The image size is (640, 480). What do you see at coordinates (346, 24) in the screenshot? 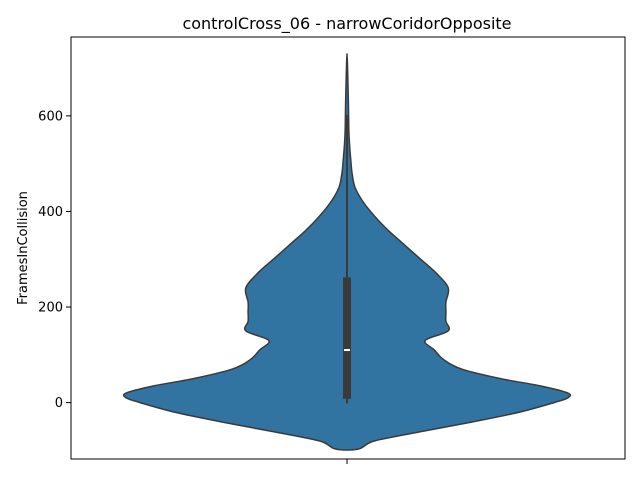
I see `chart-title: controlCross_06 - narrowCoridorOpposite` at bounding box center [346, 24].